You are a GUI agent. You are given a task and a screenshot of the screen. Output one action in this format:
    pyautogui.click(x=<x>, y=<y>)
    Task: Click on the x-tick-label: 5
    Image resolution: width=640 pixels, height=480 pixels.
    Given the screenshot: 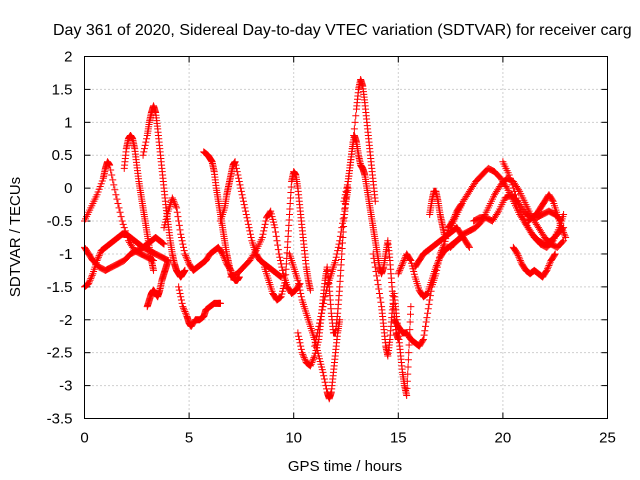 What is the action you would take?
    pyautogui.click(x=189, y=438)
    